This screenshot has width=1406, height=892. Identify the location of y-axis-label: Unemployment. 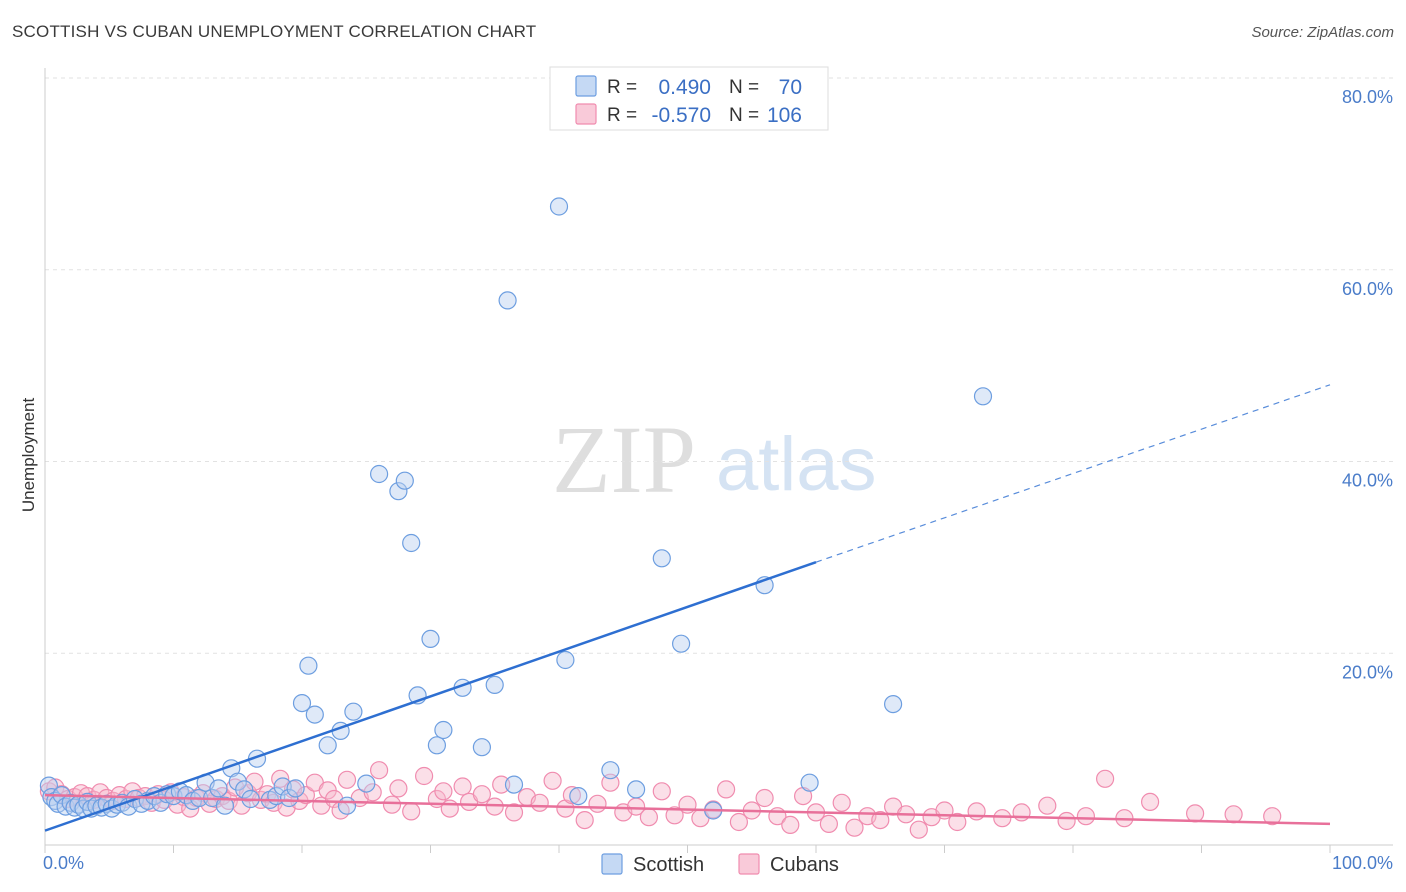
(28, 455).